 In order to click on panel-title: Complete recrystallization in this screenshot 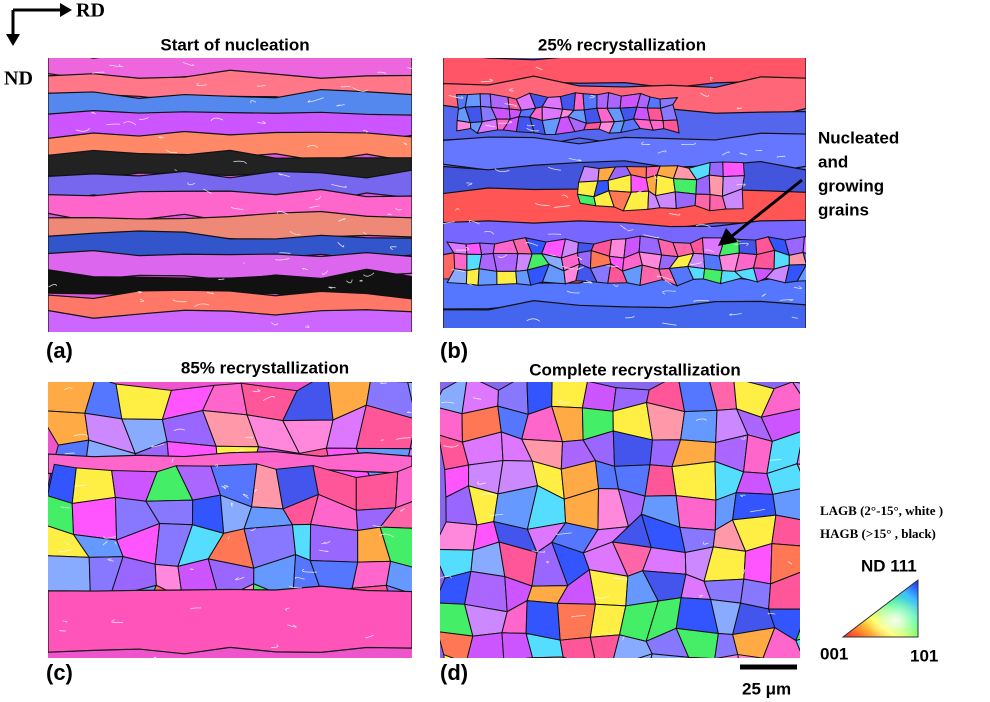, I will do `click(635, 369)`.